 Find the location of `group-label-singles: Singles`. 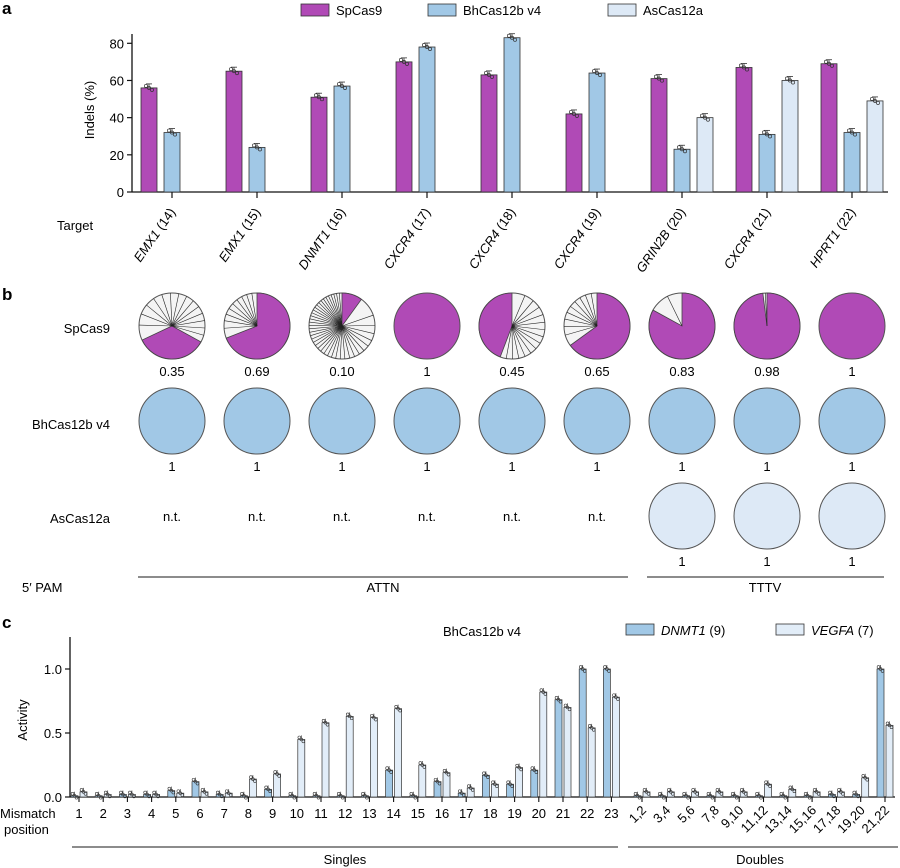

group-label-singles: Singles is located at coordinates (345, 859).